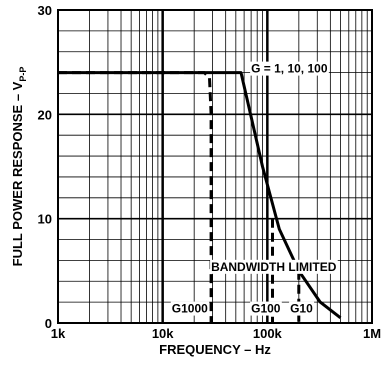 The height and width of the screenshot is (374, 382). I want to click on y-tick-label: 20, so click(45, 114).